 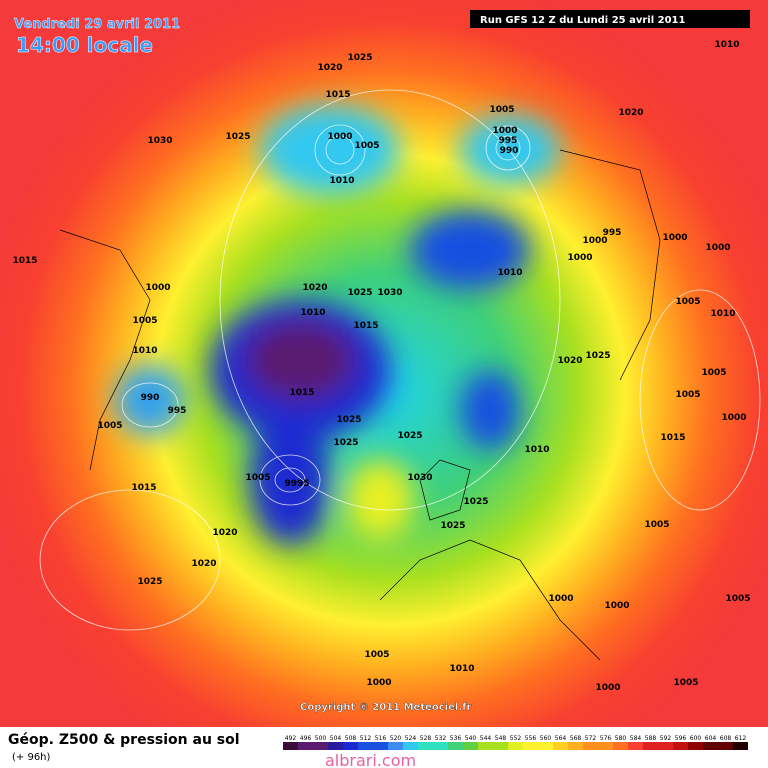 What do you see at coordinates (486, 738) in the screenshot?
I see `scale-label: 544` at bounding box center [486, 738].